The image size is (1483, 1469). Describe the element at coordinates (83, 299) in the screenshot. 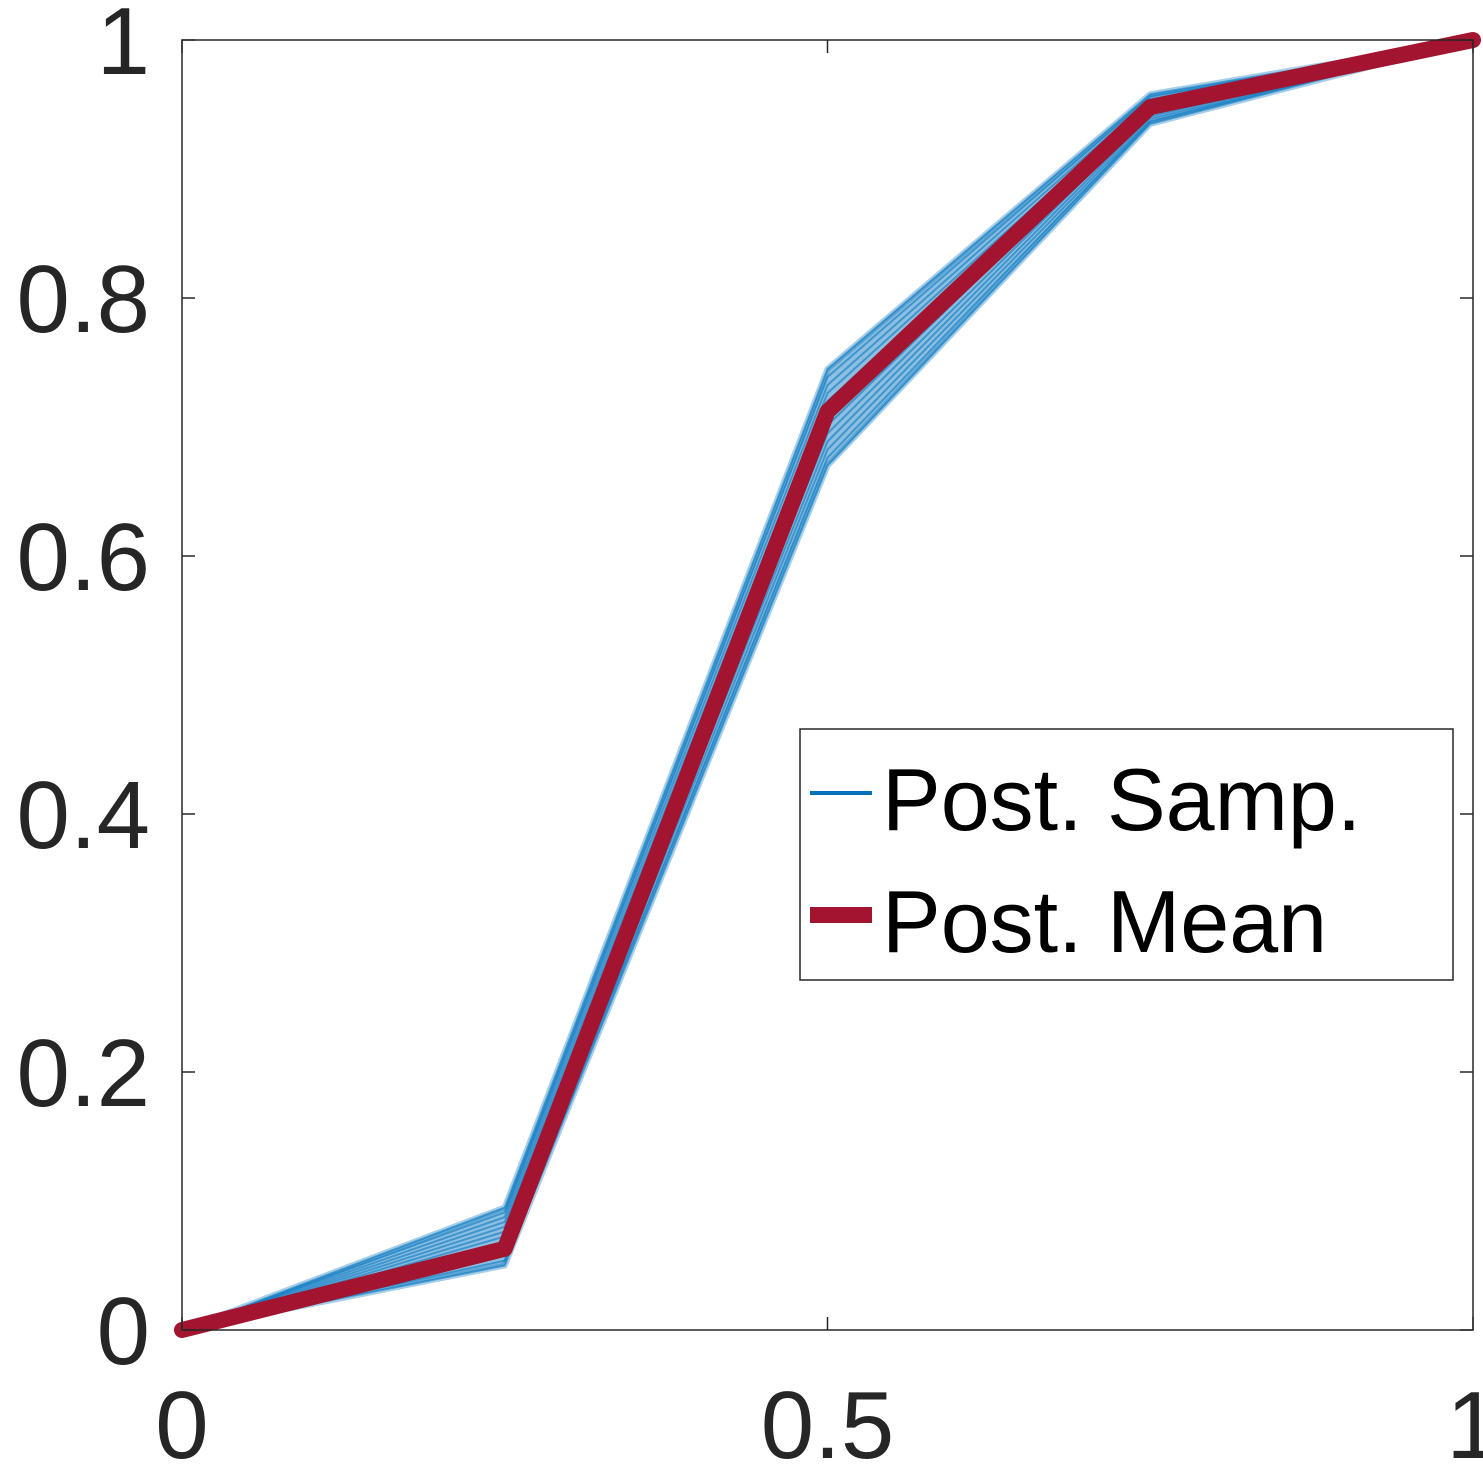

I see `y-tick-label: 0.8` at that location.